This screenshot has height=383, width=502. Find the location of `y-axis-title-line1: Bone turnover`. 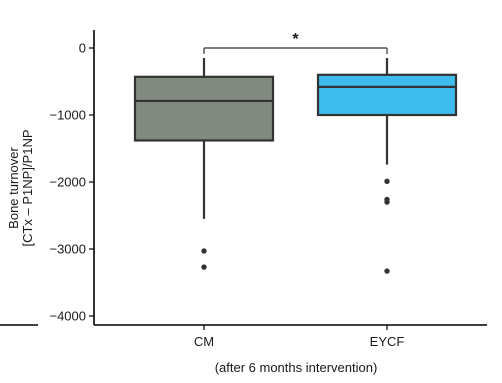

y-axis-title-line1: Bone turnover is located at coordinates (13, 188).